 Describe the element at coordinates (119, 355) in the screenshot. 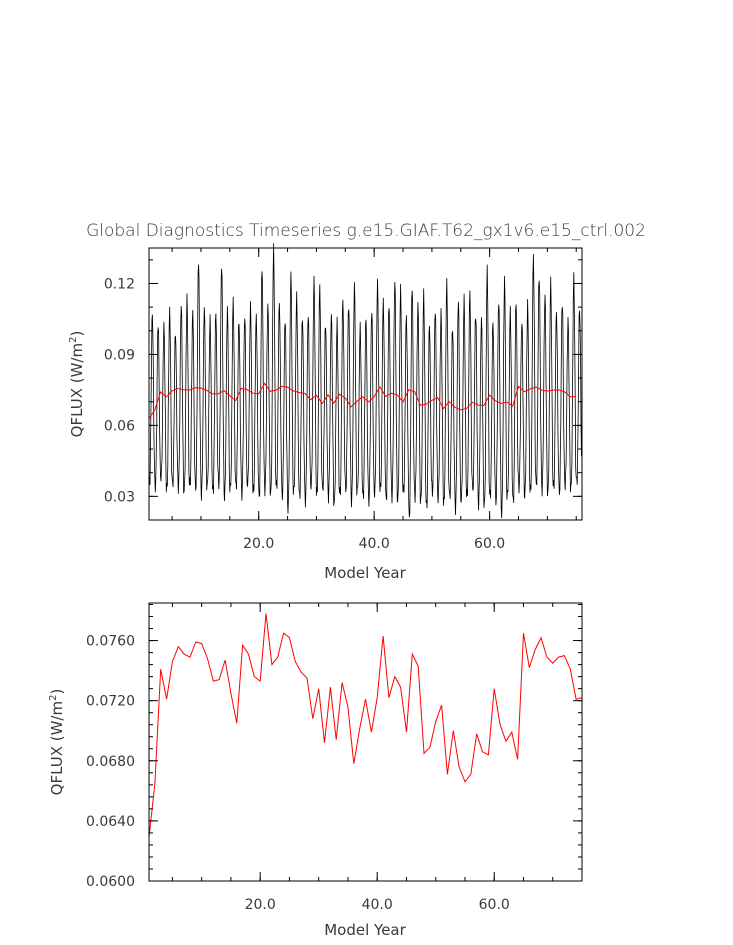

I see `top-y-tick-label: 0.09` at that location.